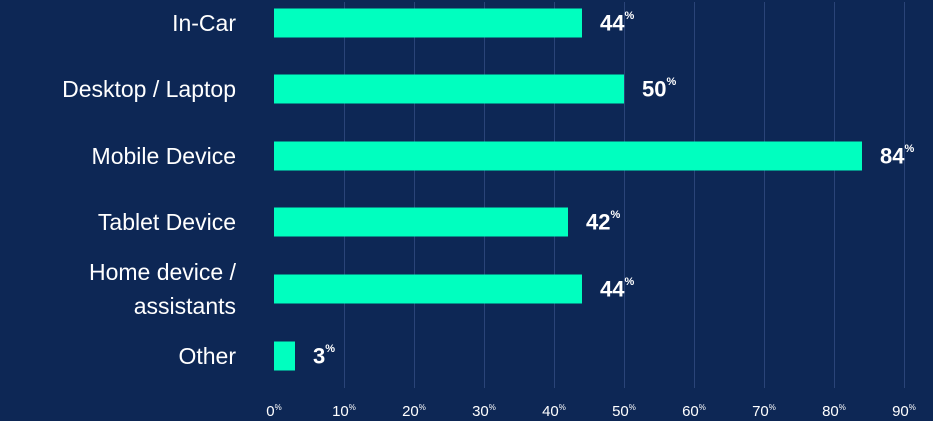  I want to click on category-label-mobile-device: Mobile Device, so click(164, 156).